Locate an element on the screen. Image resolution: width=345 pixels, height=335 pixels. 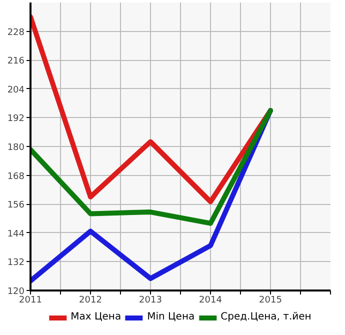
y-tick-label: 216 is located at coordinates (16, 61).